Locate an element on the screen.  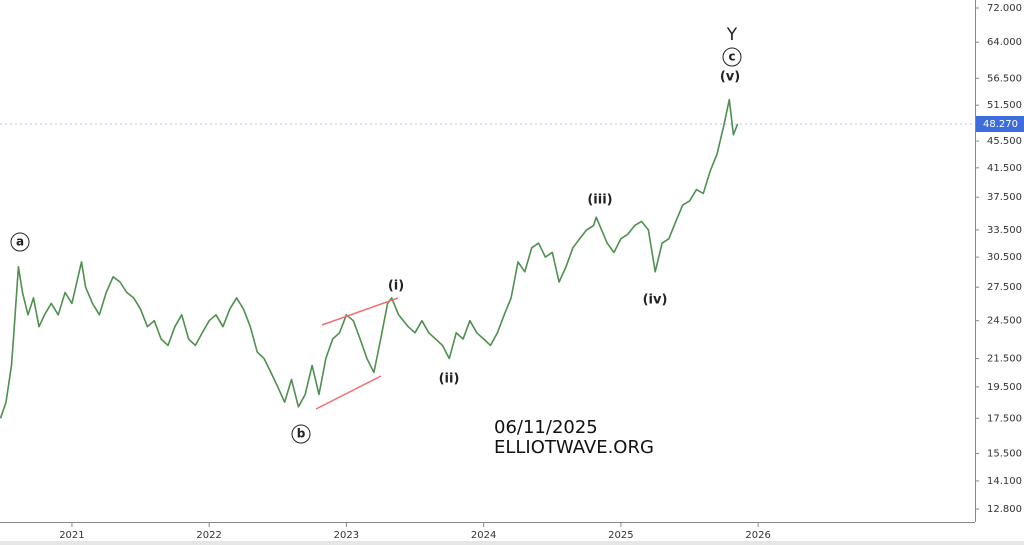
wave-label: (ii) is located at coordinates (449, 379).